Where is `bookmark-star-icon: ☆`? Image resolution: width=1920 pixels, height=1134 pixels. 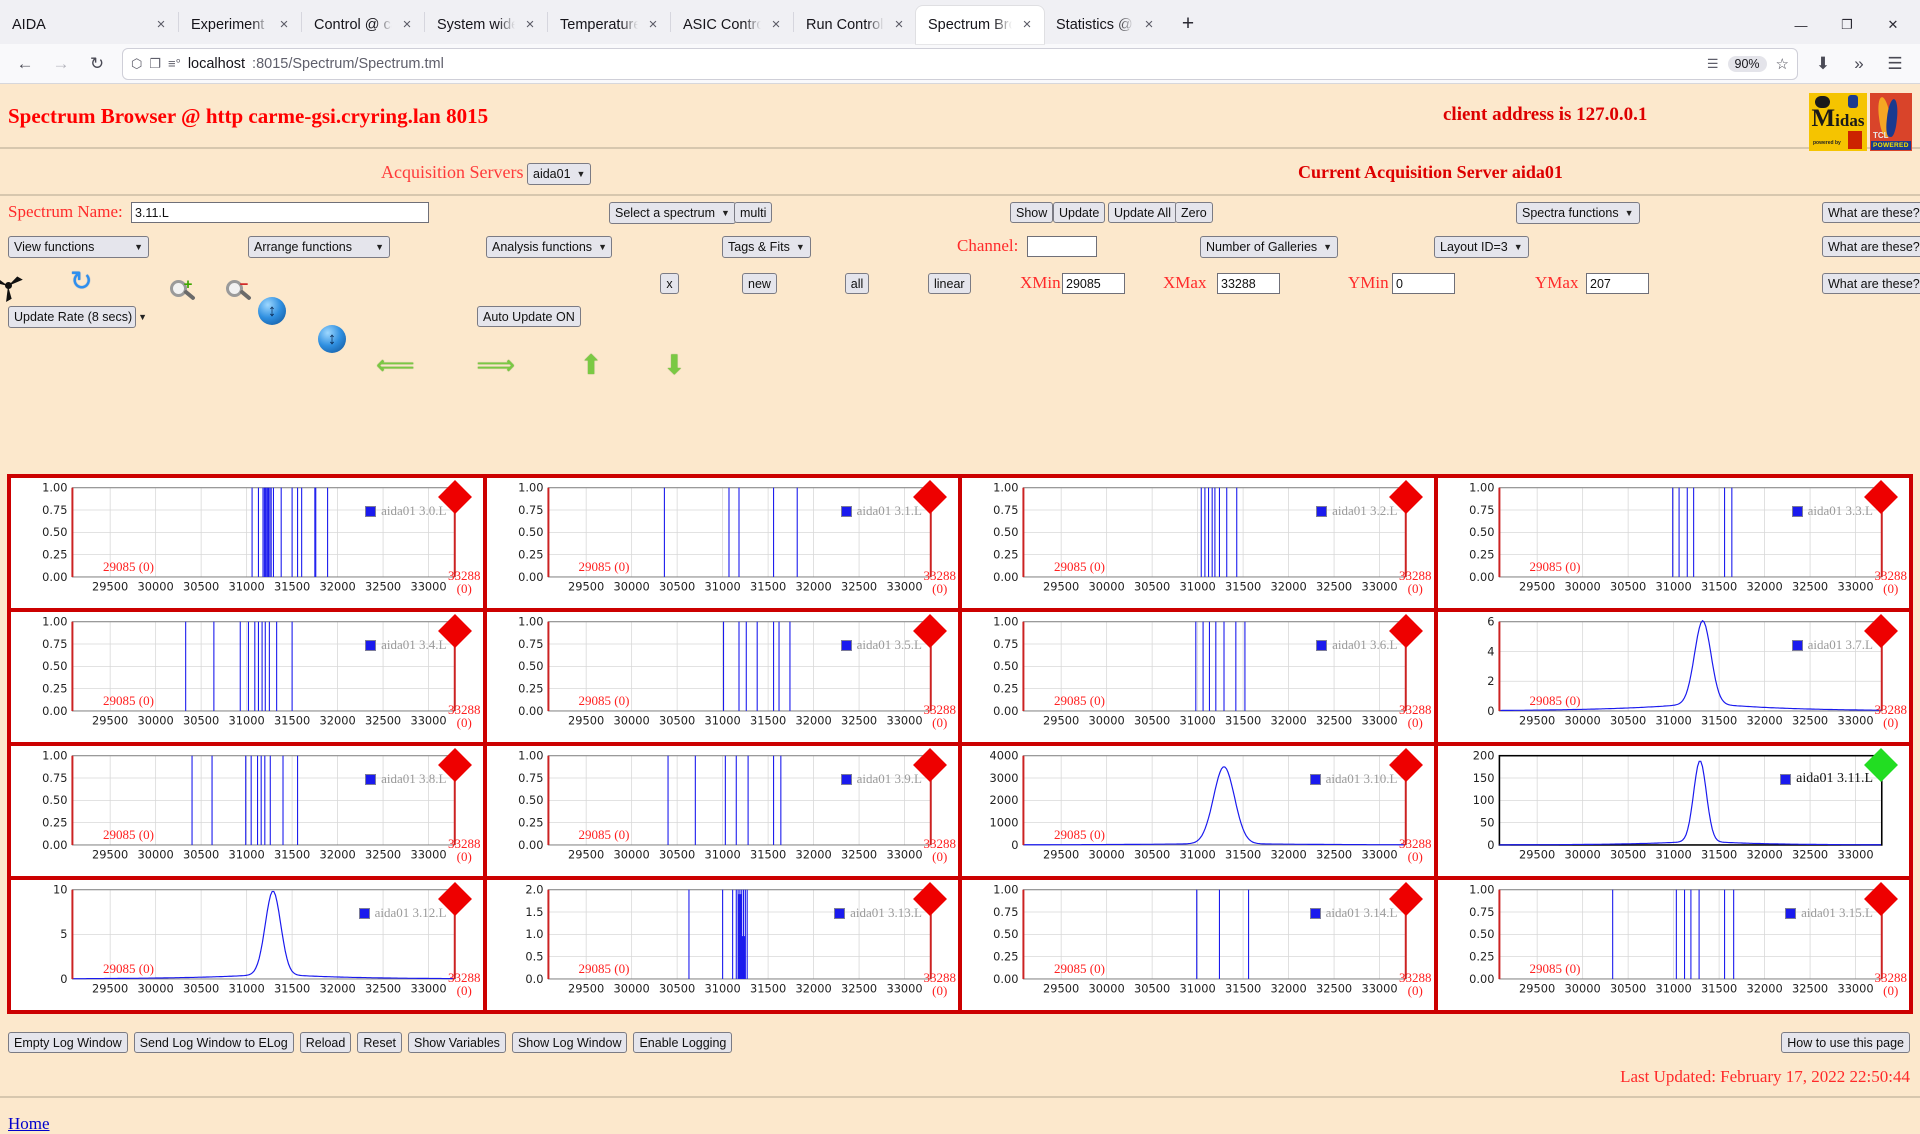
bookmark-star-icon: ☆ is located at coordinates (1782, 64).